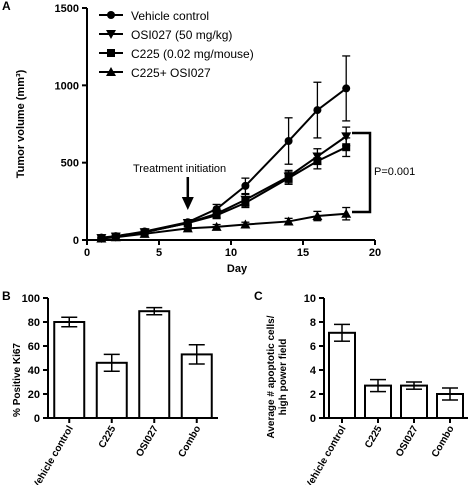 This screenshot has height=485, width=474. Describe the element at coordinates (313, 371) in the screenshot. I see `y-tick-label: 4` at that location.